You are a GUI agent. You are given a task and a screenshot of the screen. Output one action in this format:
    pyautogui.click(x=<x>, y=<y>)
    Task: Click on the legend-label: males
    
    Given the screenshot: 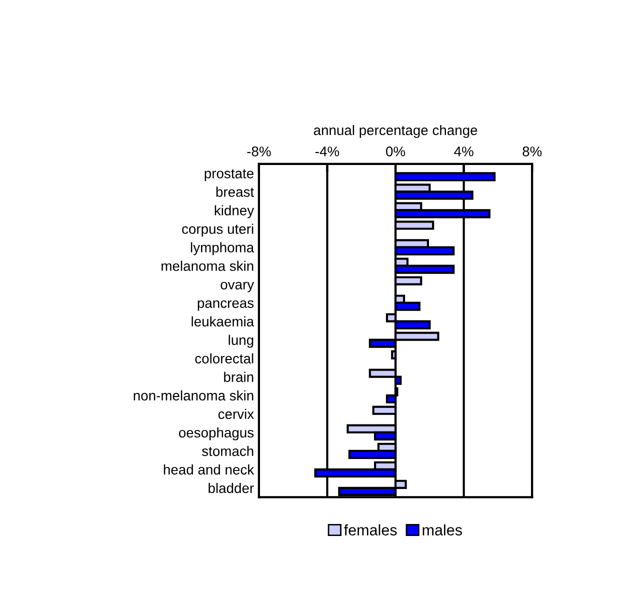 What is the action you would take?
    pyautogui.click(x=442, y=530)
    